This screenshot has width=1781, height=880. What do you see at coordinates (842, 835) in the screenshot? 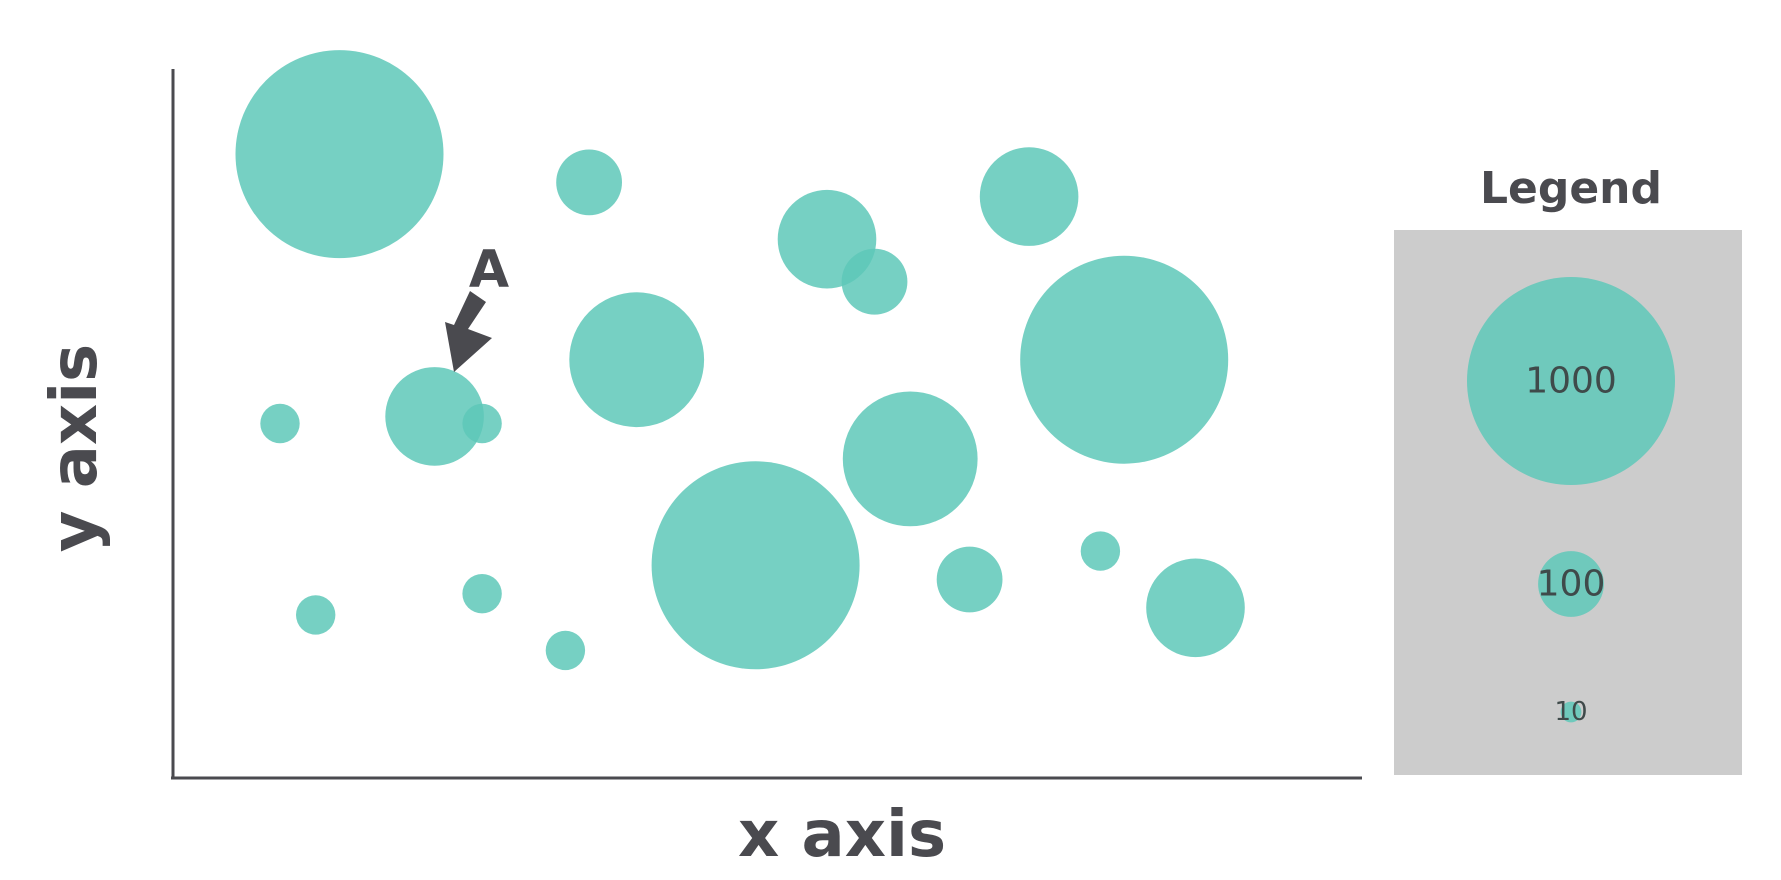
I see `x-axis-label: x axis` at bounding box center [842, 835].